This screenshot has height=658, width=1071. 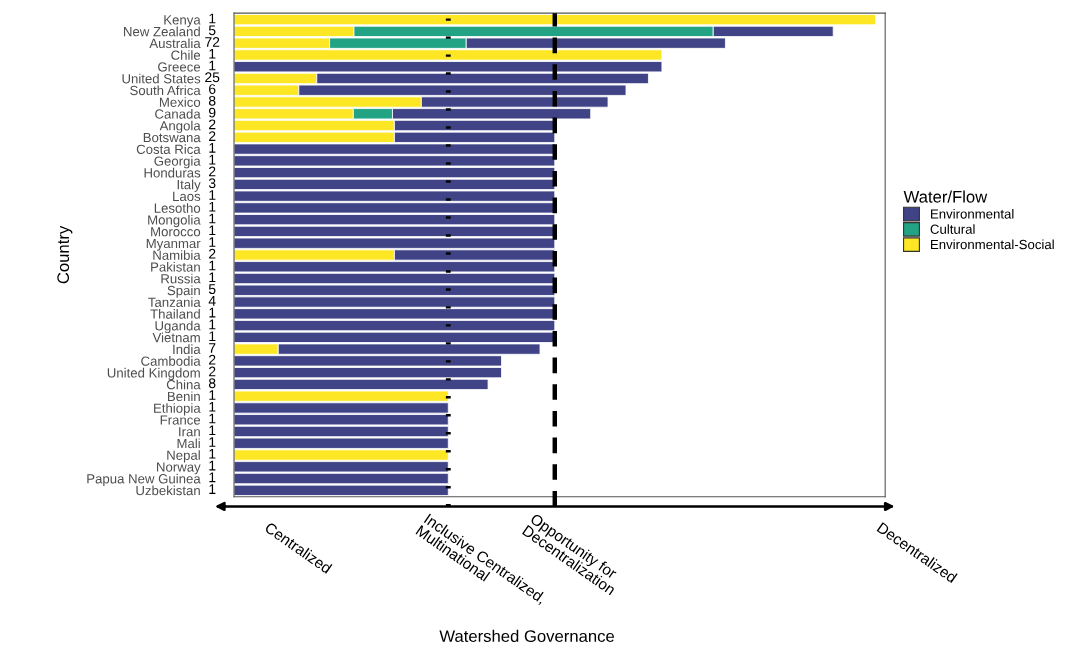 What do you see at coordinates (177, 208) in the screenshot?
I see `y-tick-label: Lesotho` at bounding box center [177, 208].